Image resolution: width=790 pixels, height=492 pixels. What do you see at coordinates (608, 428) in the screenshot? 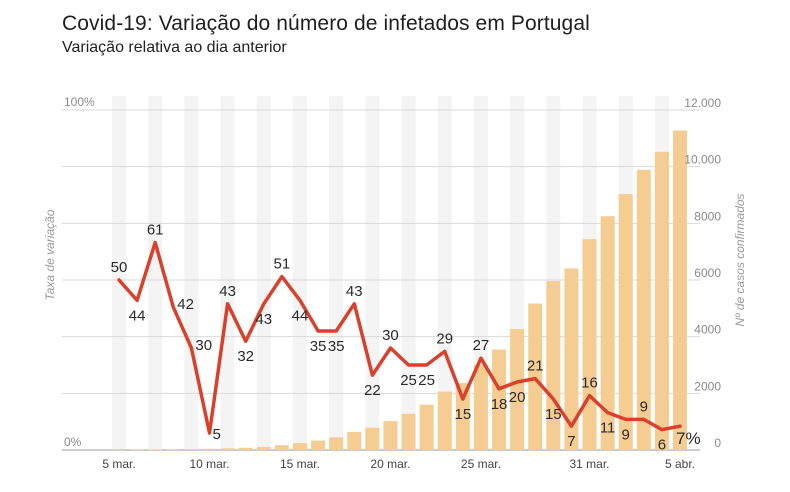
I see `data-label: 11` at bounding box center [608, 428].